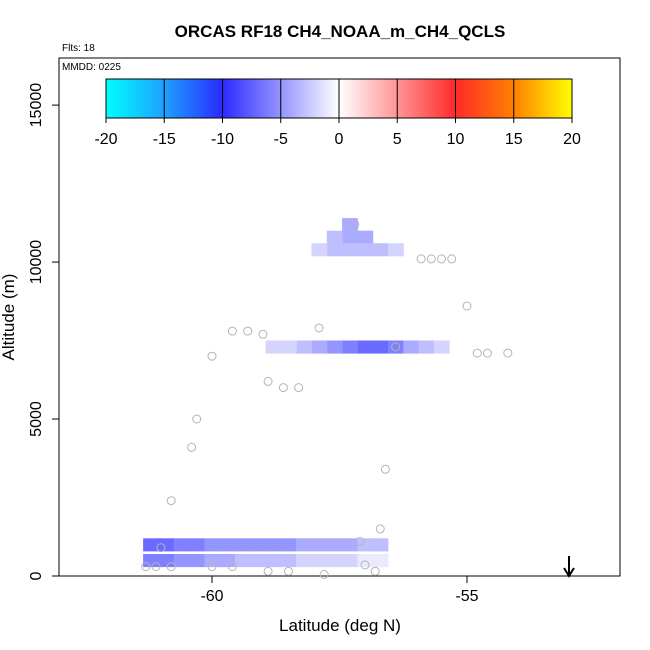 The image size is (650, 650). Describe the element at coordinates (340, 625) in the screenshot. I see `x-axis-label: Latitude (deg N)` at that location.